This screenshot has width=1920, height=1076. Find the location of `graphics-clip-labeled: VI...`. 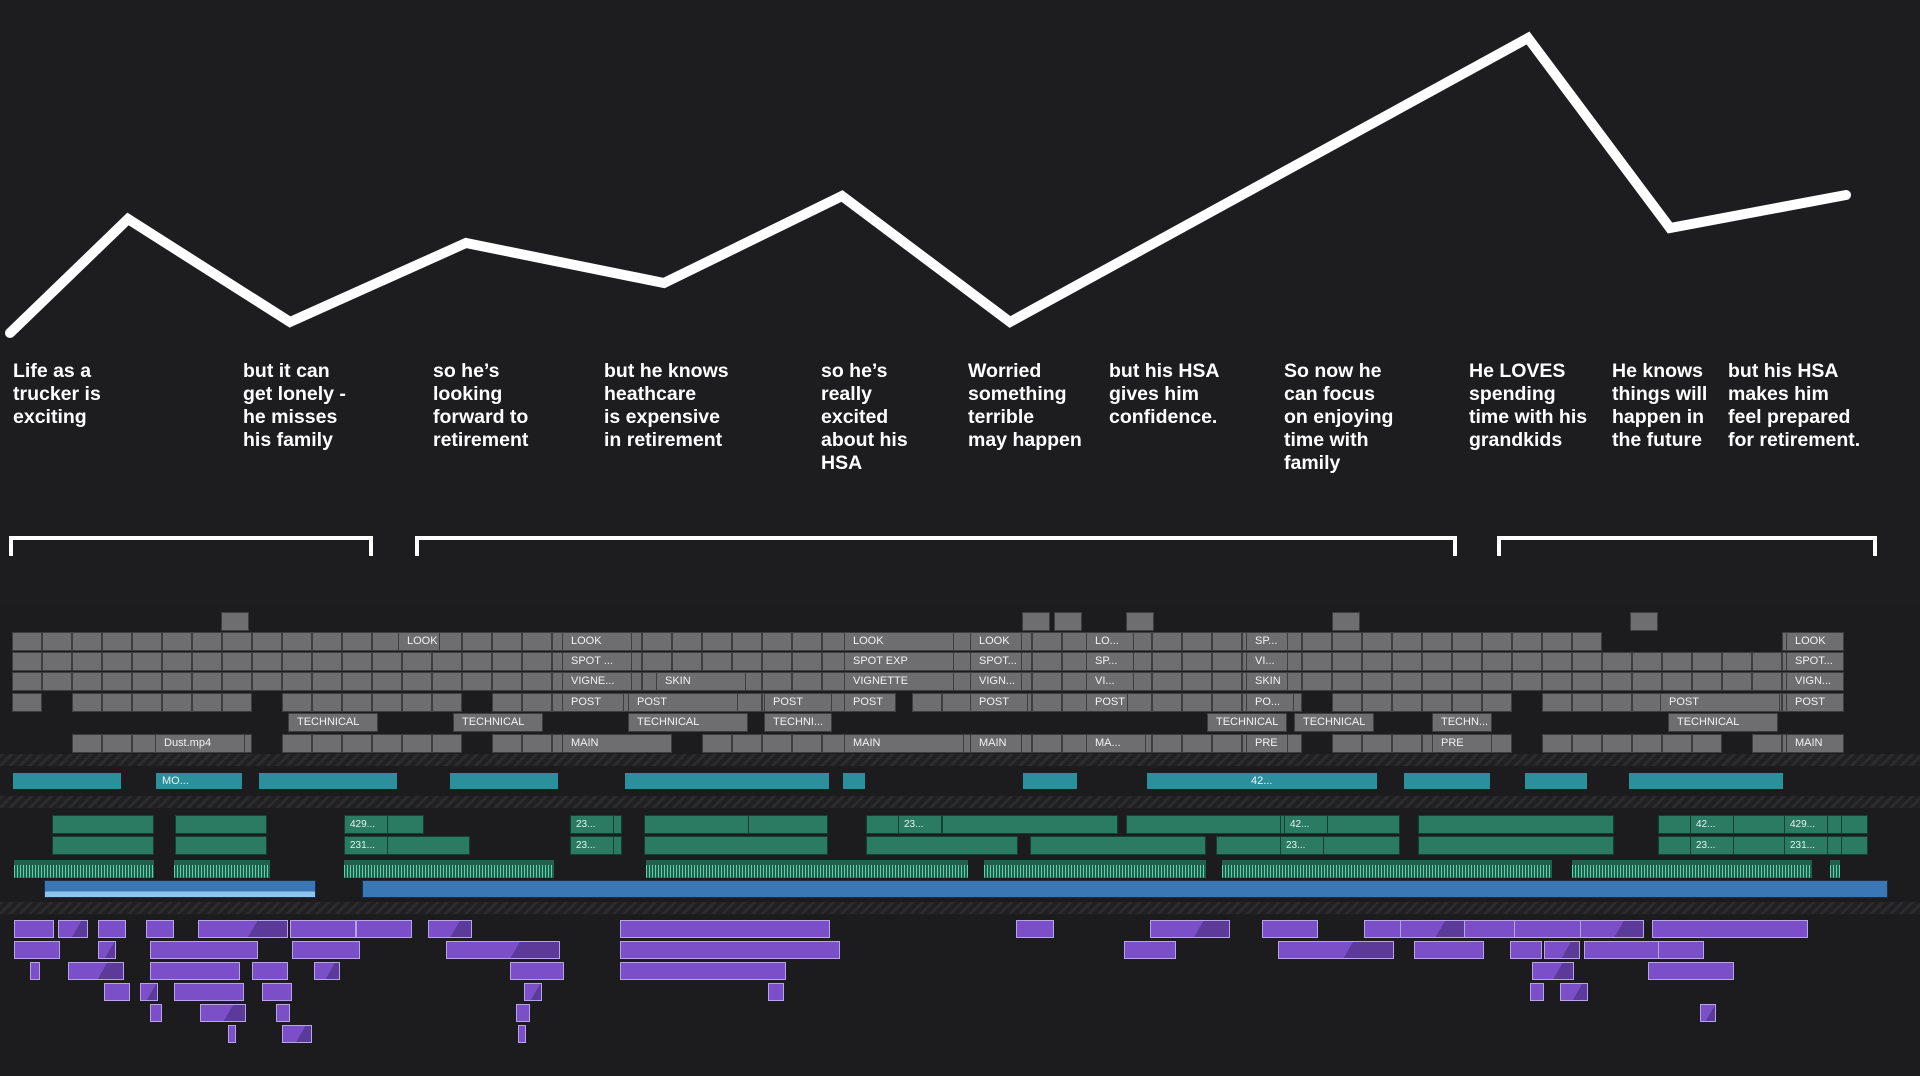

graphics-clip-labeled: VI... is located at coordinates (1267, 661).